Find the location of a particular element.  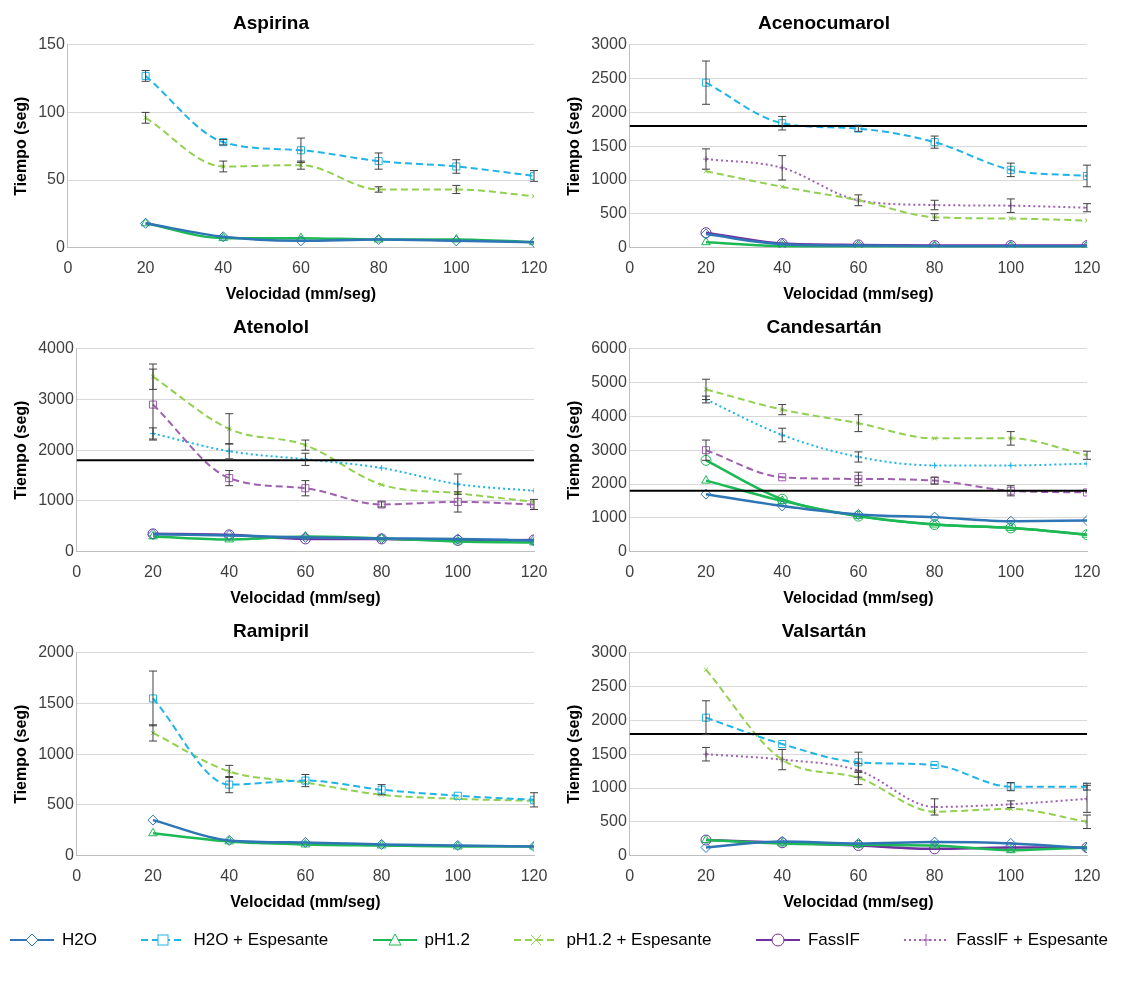

chart-title: Aspirina is located at coordinates (271, 22).